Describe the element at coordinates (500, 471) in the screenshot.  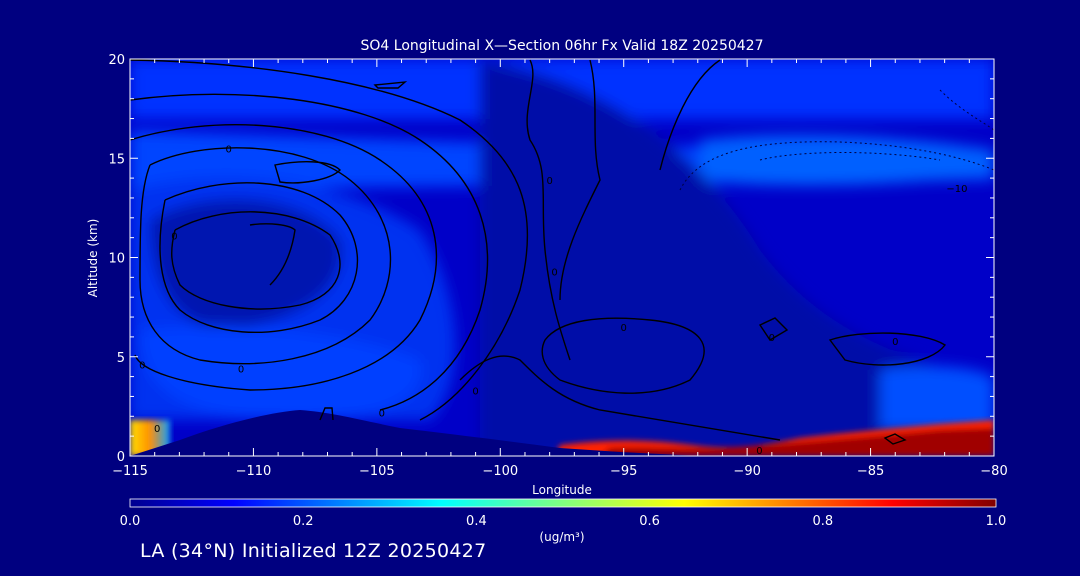
I see `x-tick-label: −100` at that location.